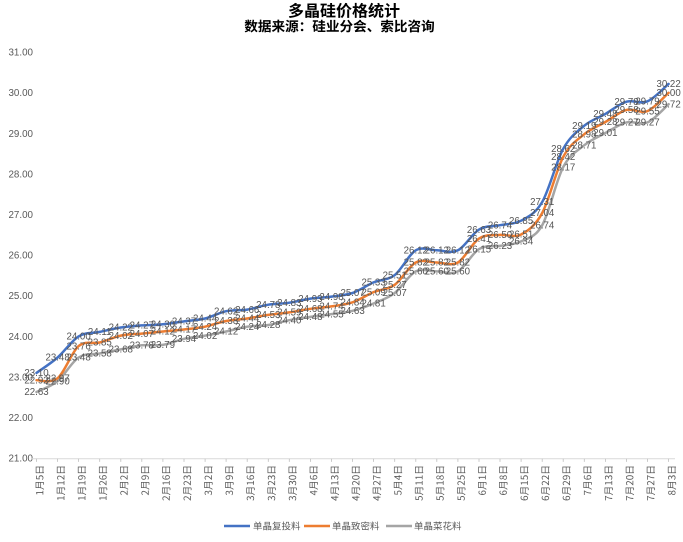 Image resolution: width=683 pixels, height=542 pixels. Describe the element at coordinates (310, 299) in the screenshot. I see `svg-text: 24.93` at that location.